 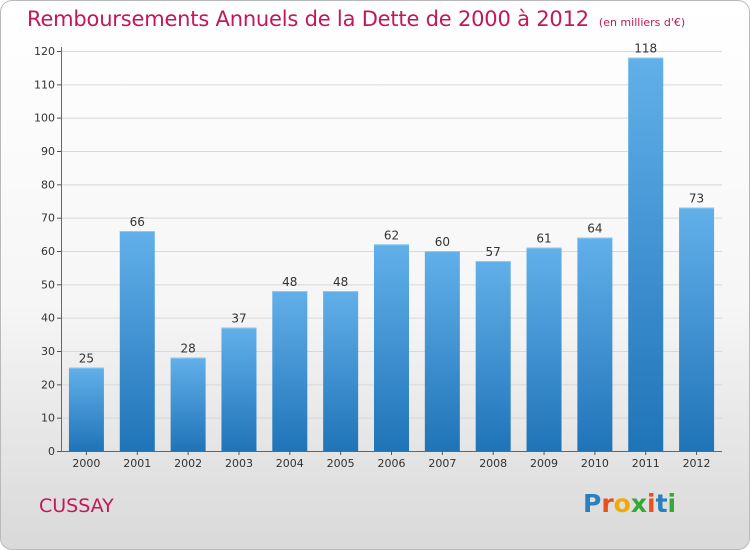 What do you see at coordinates (493, 252) in the screenshot?
I see `value-label: 57` at bounding box center [493, 252].